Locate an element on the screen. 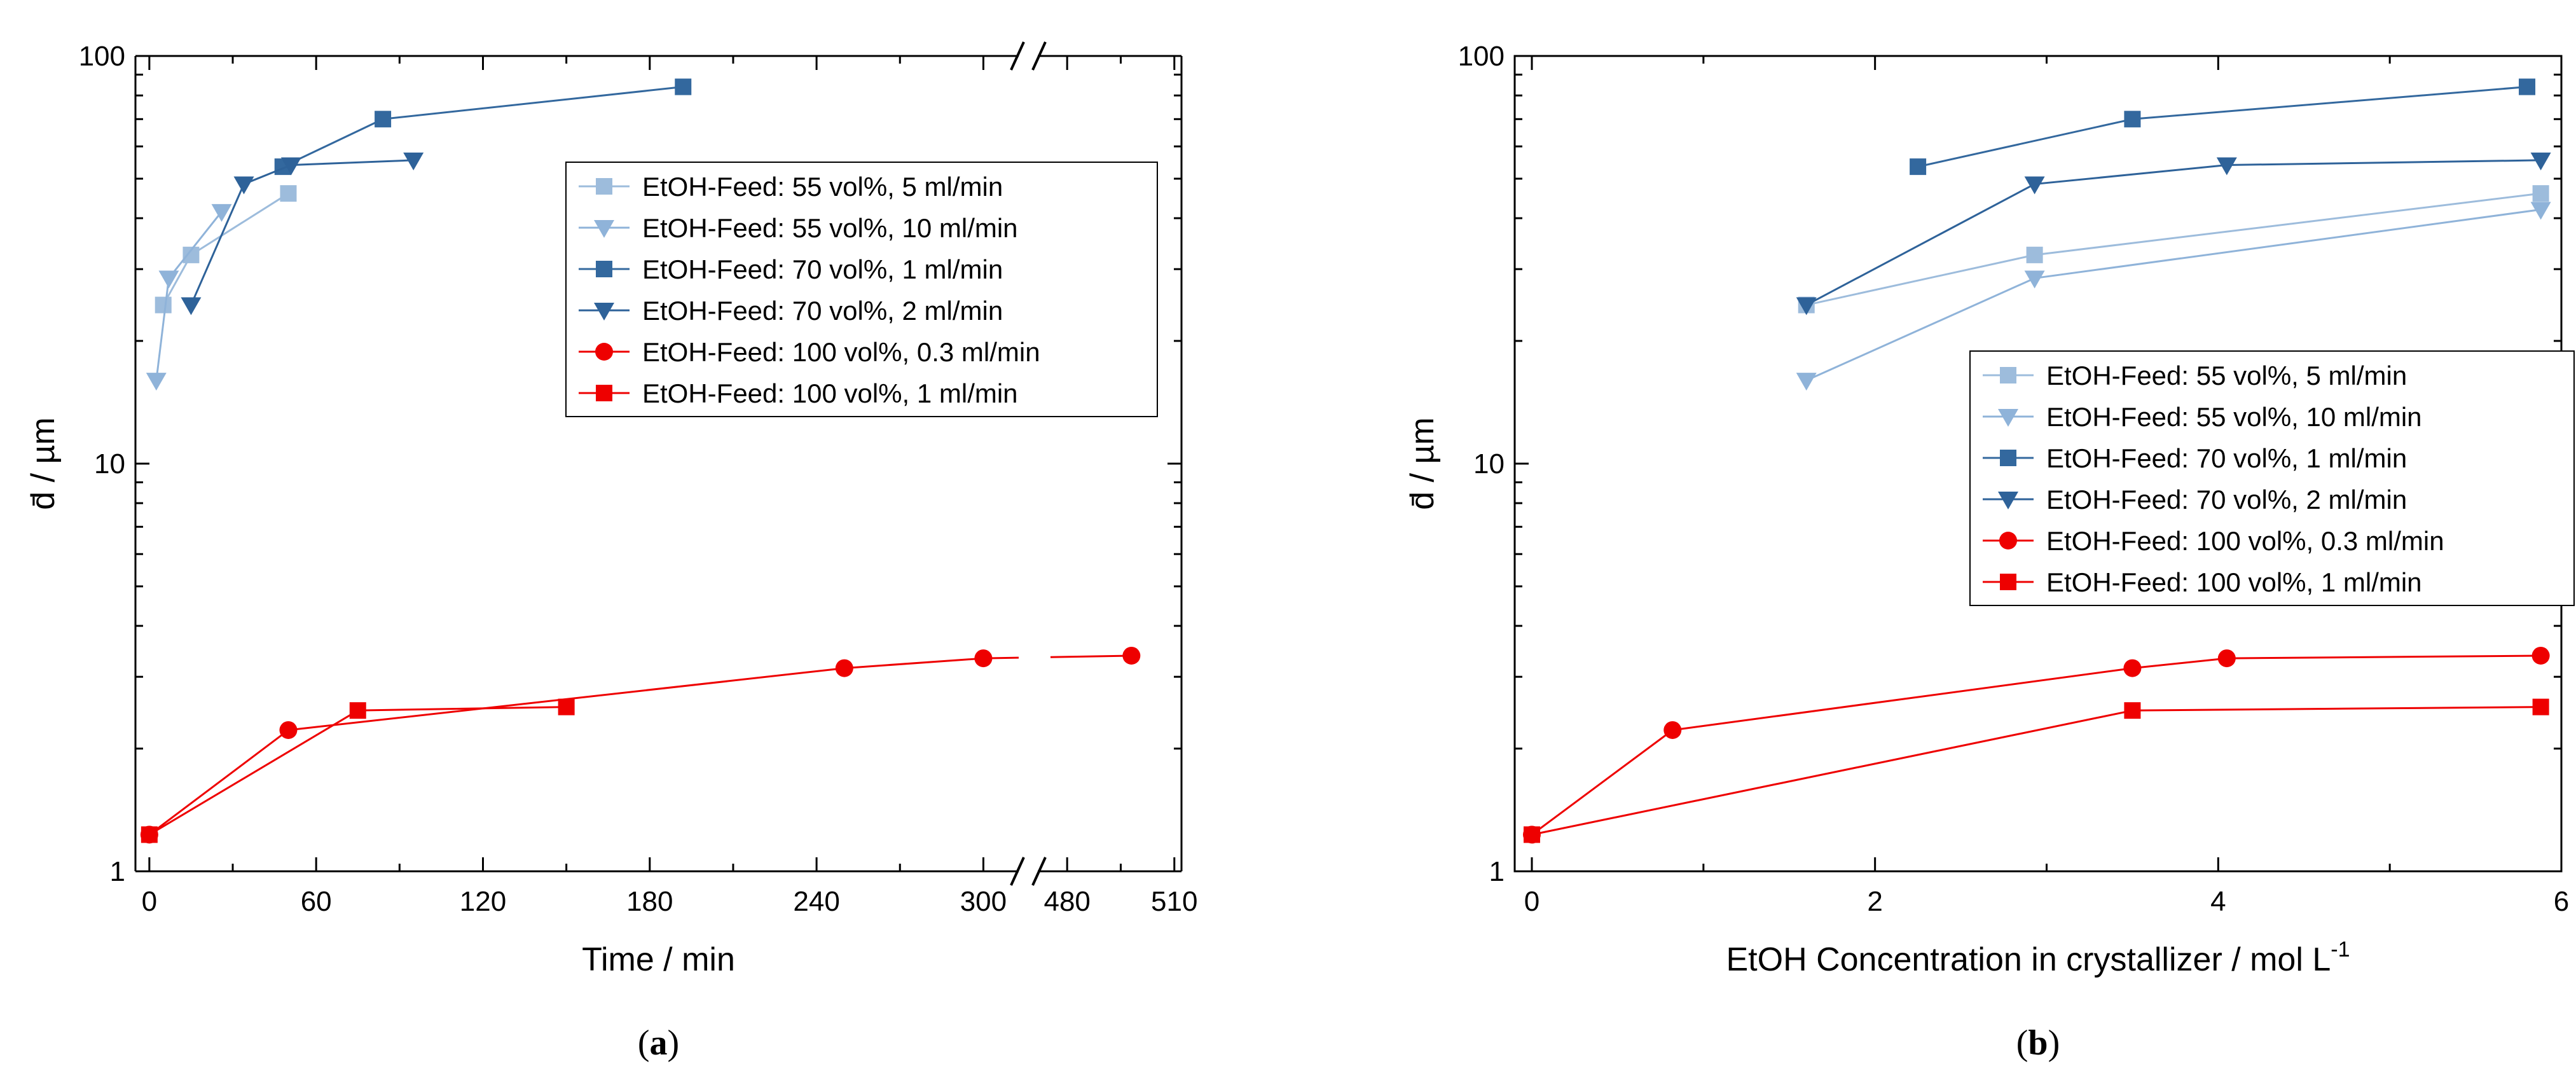  legend-entry-etoh-feed-55-vol-5-ml-min: EtOH-Feed: 55 vol%, 5 ml/min is located at coordinates (823, 187).